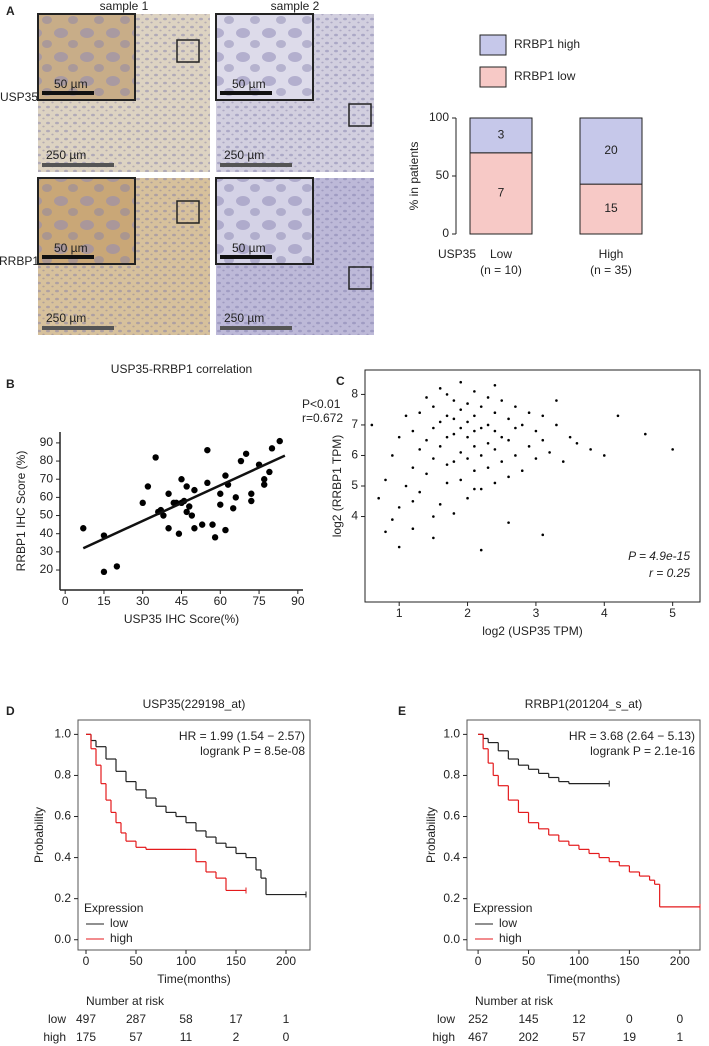  Describe the element at coordinates (194, 835) in the screenshot. I see `plot-frame` at that location.